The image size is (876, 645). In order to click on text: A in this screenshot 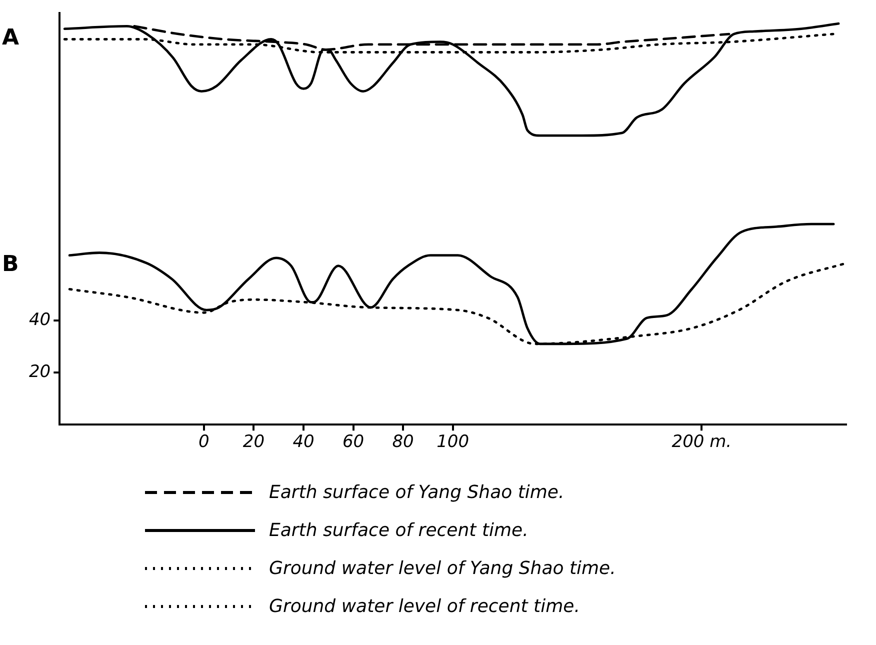, I will do `click(11, 38)`.